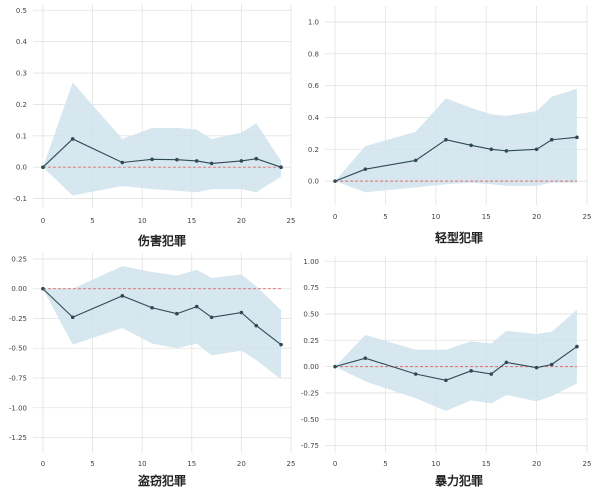  What do you see at coordinates (18, 408) in the screenshot?
I see `y-tick-label: -1.00` at bounding box center [18, 408].